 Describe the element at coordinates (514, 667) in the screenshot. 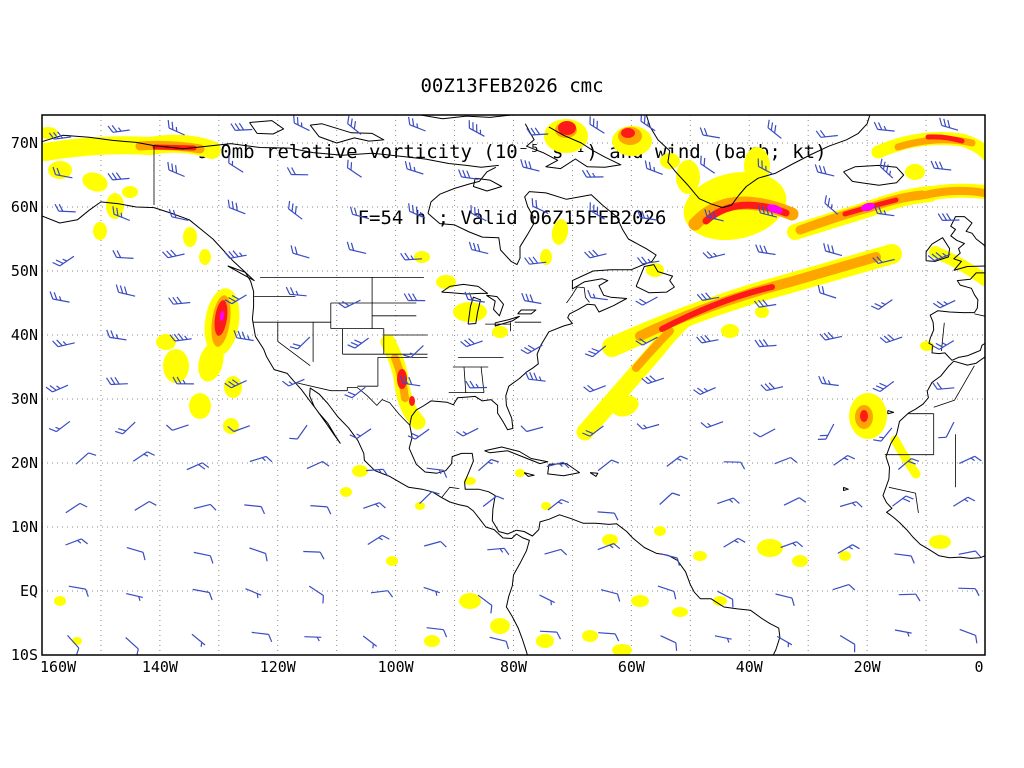

I see `x-tick-label: 80W` at that location.